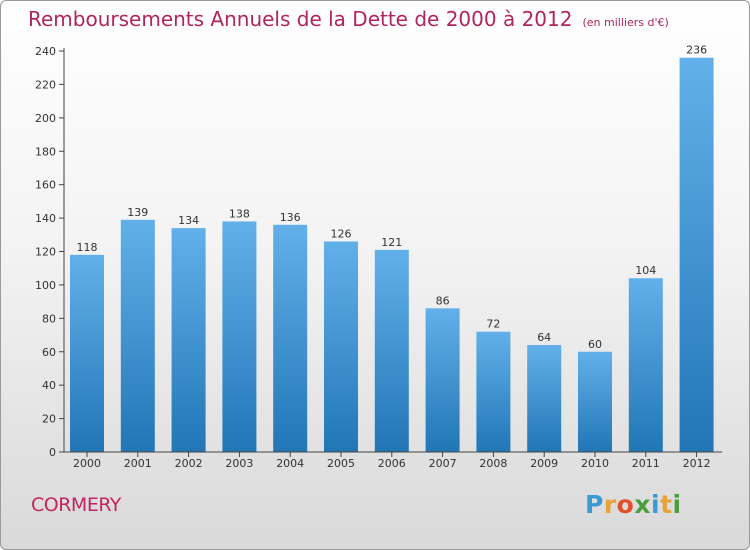 The height and width of the screenshot is (550, 750). Describe the element at coordinates (610, 504) in the screenshot. I see `logo-letter: r` at that location.